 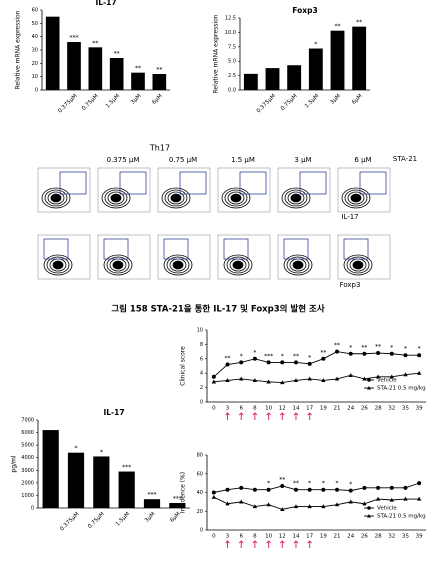 I want to click on y-tick-label: 8, so click(x=201, y=345).